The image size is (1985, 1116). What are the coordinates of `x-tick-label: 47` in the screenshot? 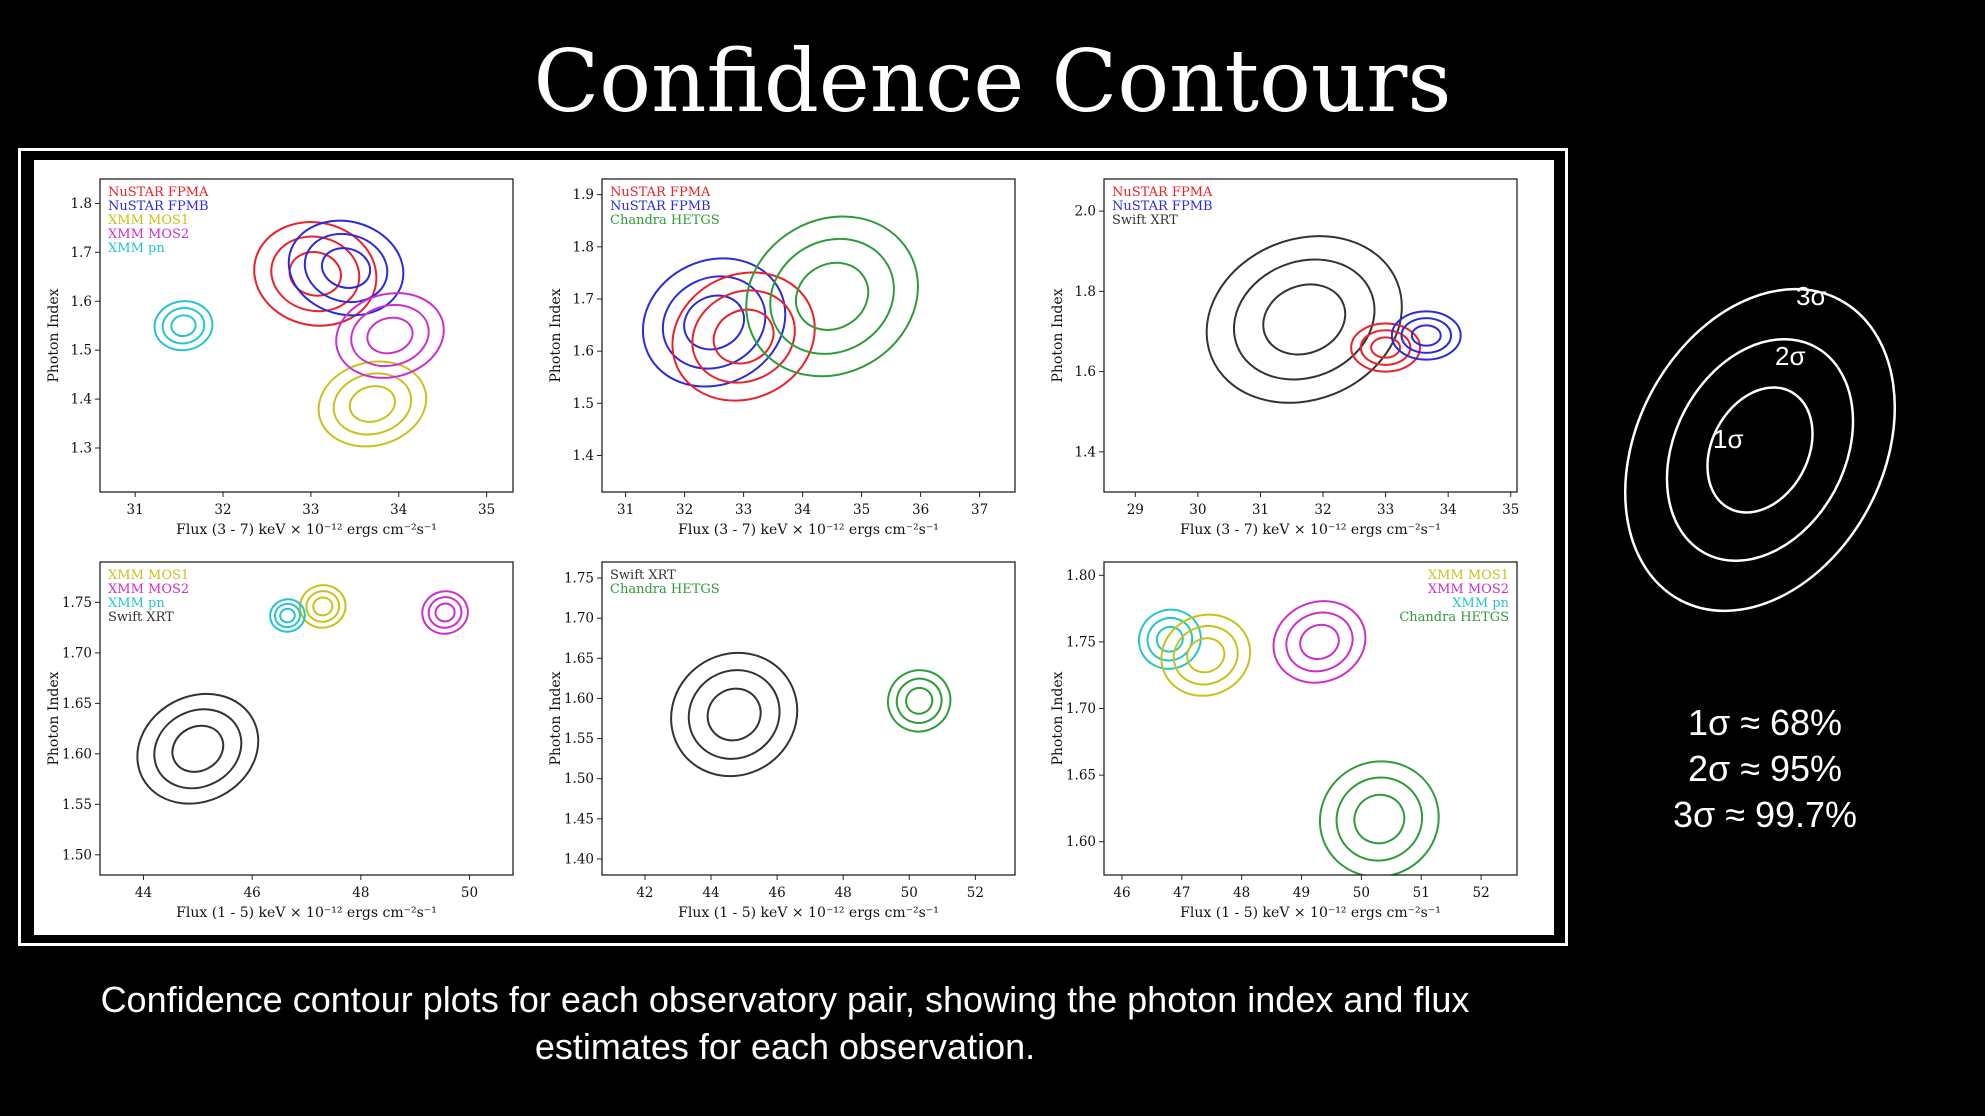 It's located at (1181, 893).